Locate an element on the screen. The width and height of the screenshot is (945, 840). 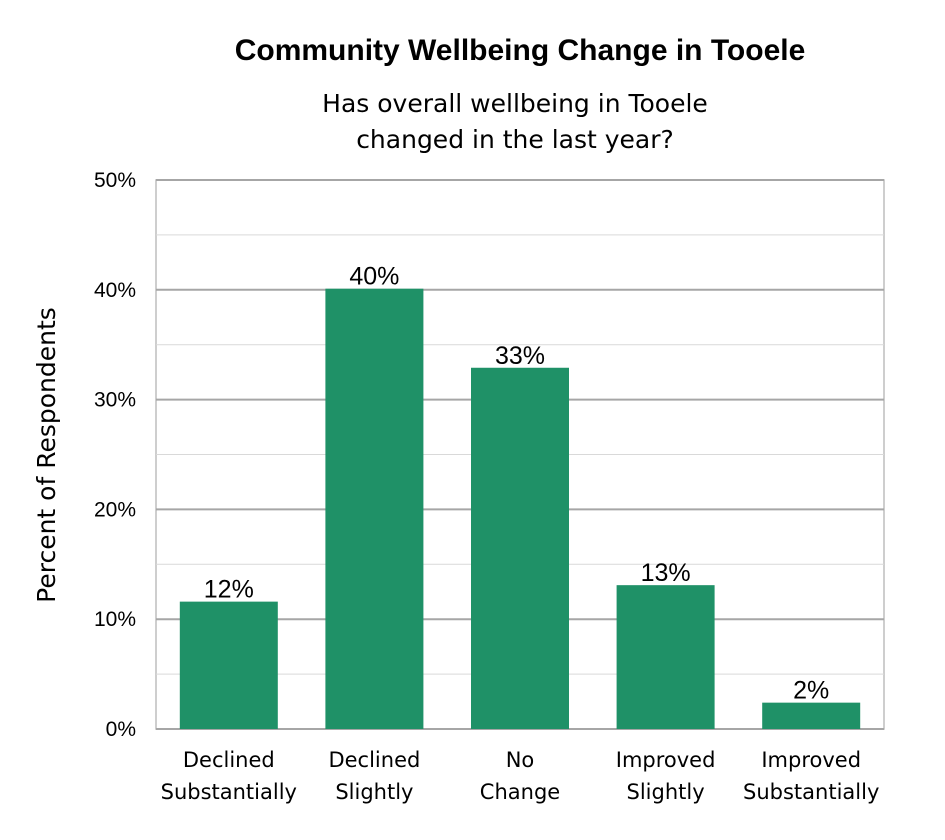
data-label: 13% is located at coordinates (666, 573).